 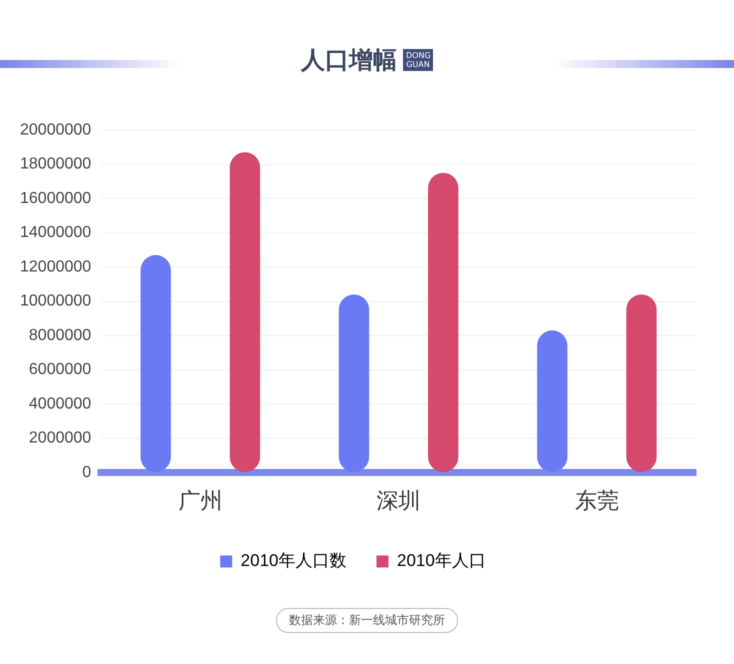 What do you see at coordinates (56, 267) in the screenshot?
I see `y-tick-label: 12000000` at bounding box center [56, 267].